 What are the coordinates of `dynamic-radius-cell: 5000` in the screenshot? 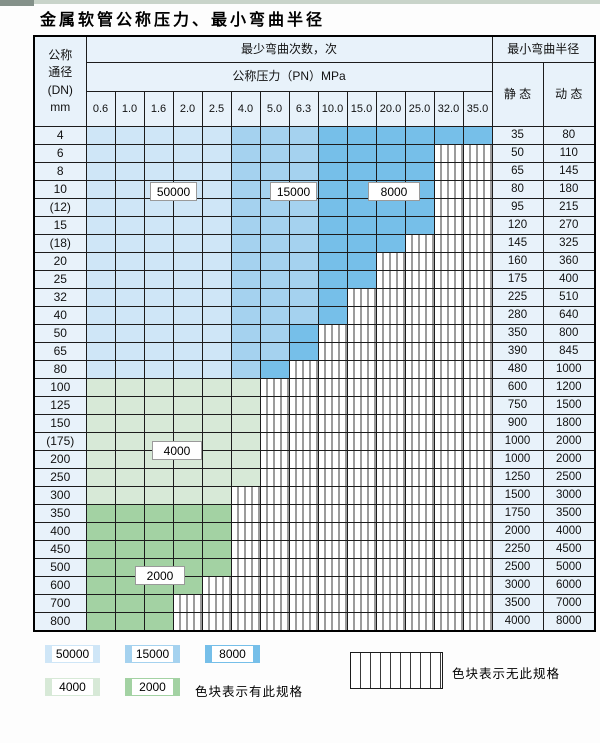 It's located at (569, 567).